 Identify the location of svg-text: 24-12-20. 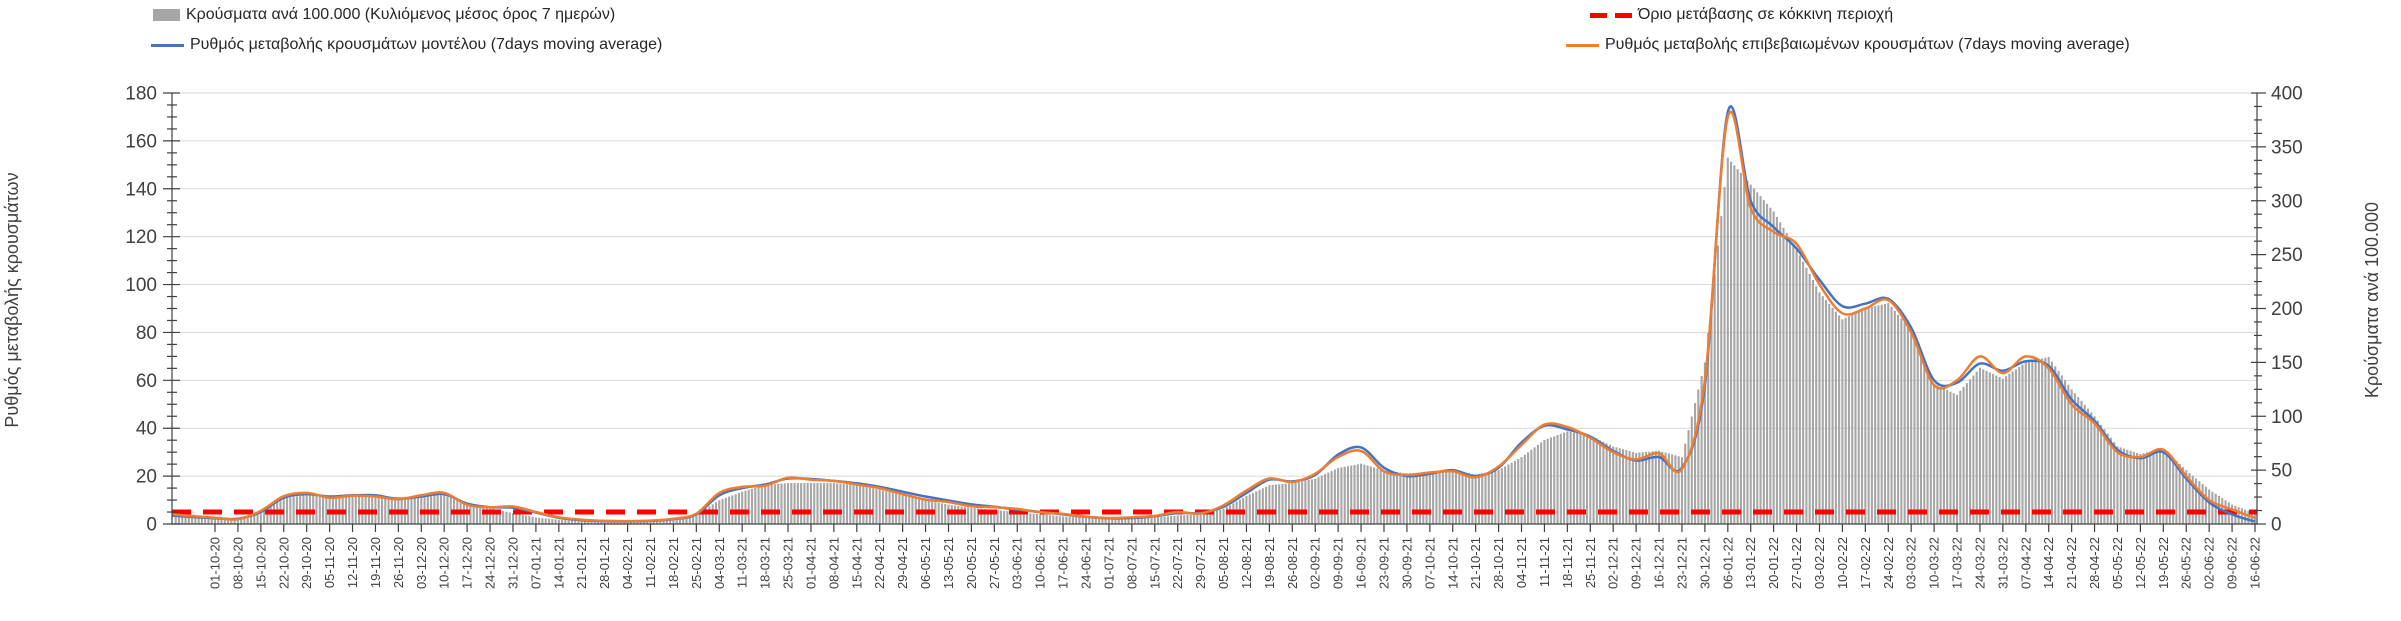
(490, 563).